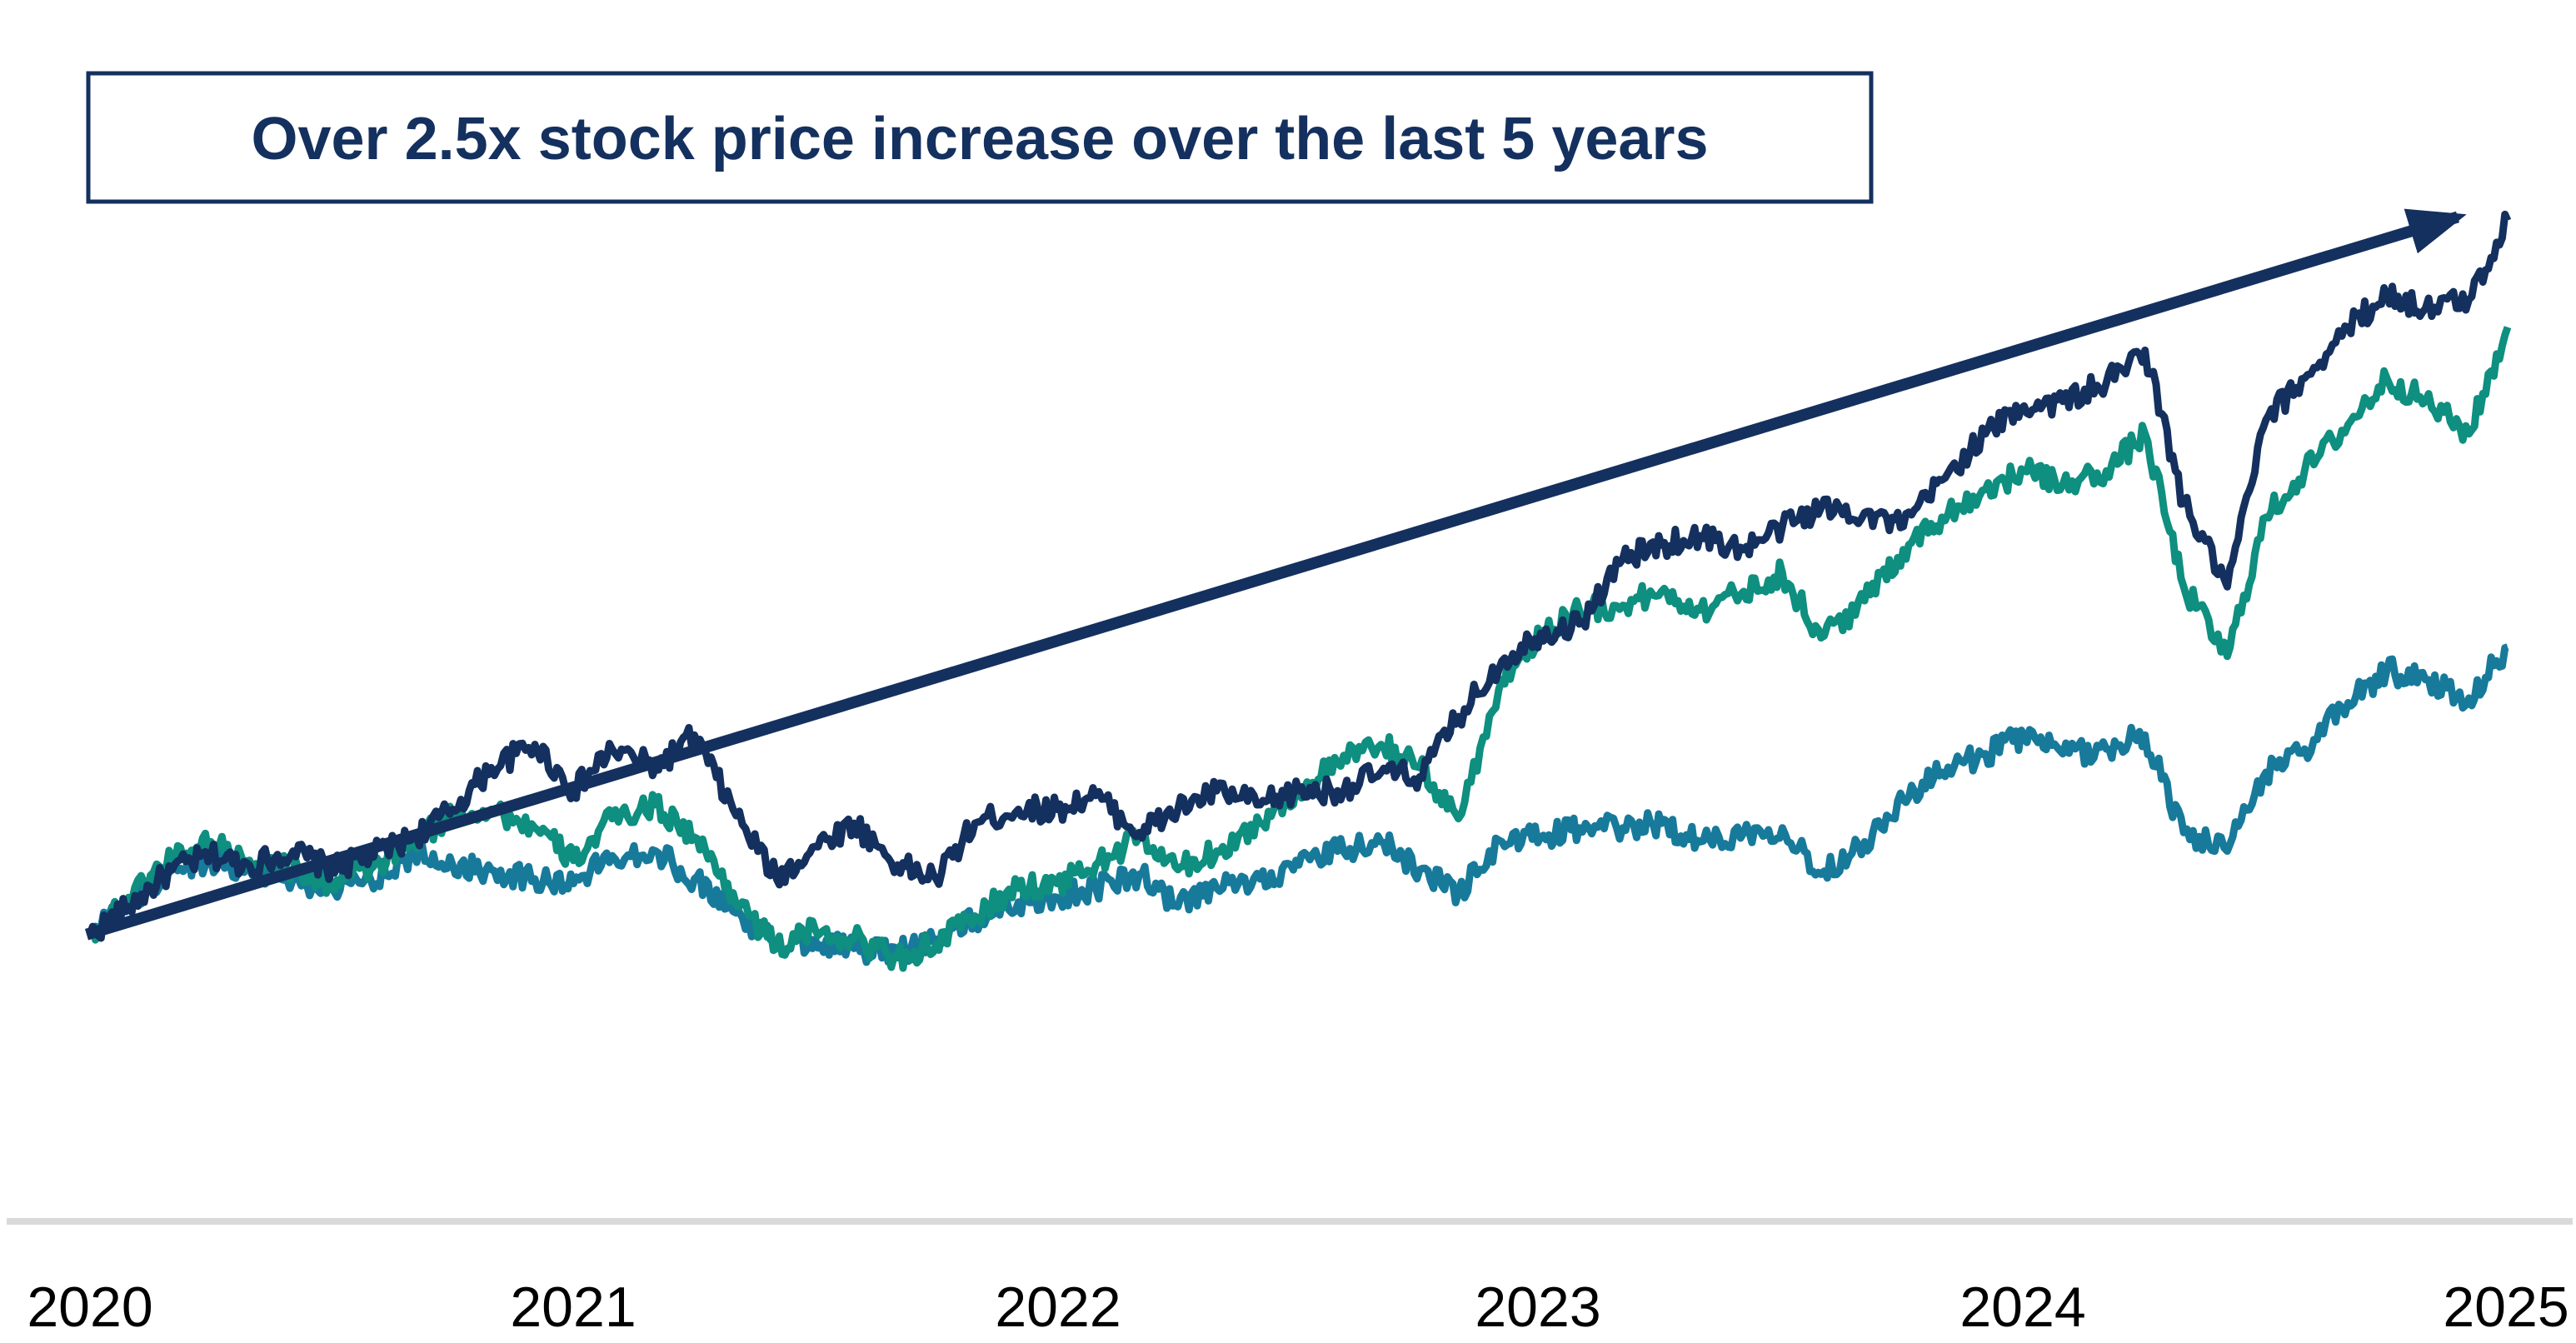  Describe the element at coordinates (1298, 1307) in the screenshot. I see `x-tick-labels: 2020 2021 2022 2023 2024 2025` at that location.